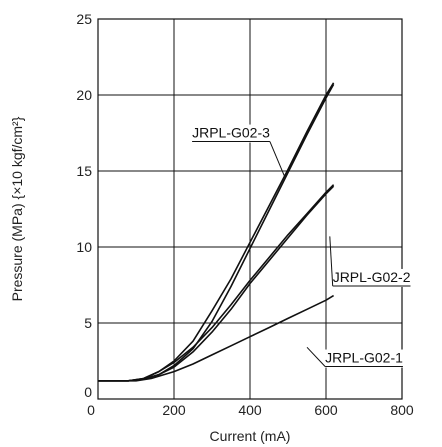 This screenshot has height=447, width=442. I want to click on y-tick-label: 15, so click(84, 171).